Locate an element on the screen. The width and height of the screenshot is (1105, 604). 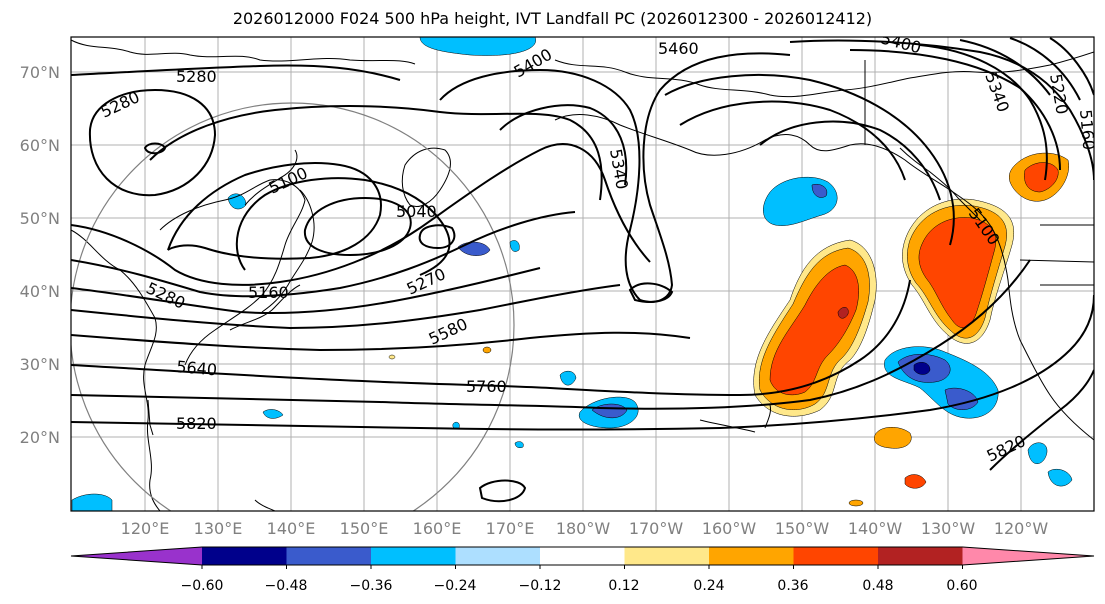
contour-label: 5280 is located at coordinates (196, 76).